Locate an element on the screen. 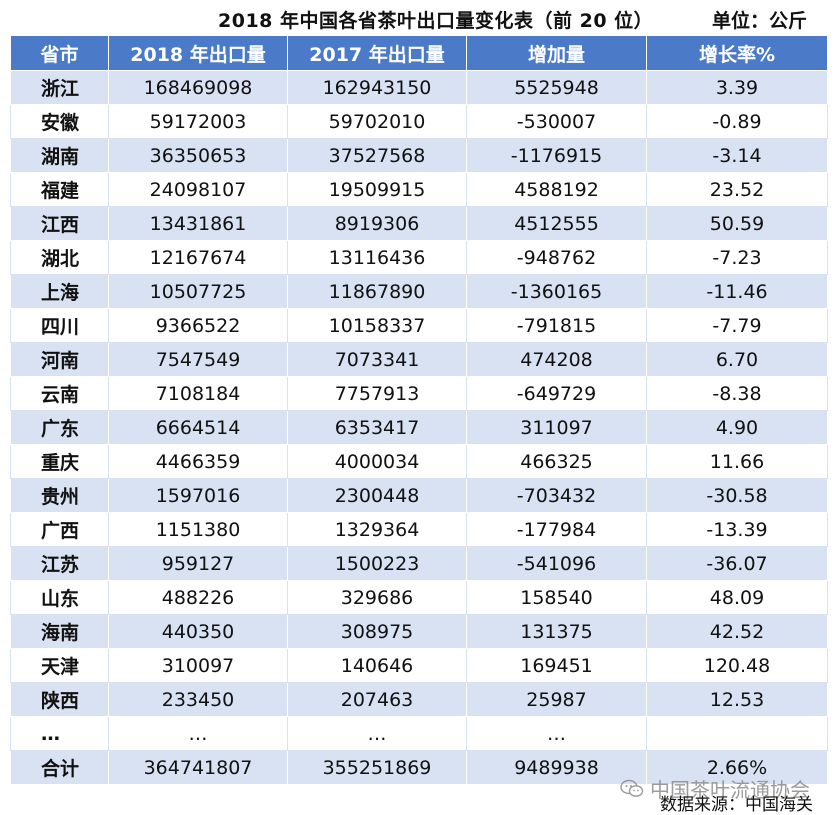 Image resolution: width=838 pixels, height=815 pixels. value-cell: -30.58 is located at coordinates (737, 495).